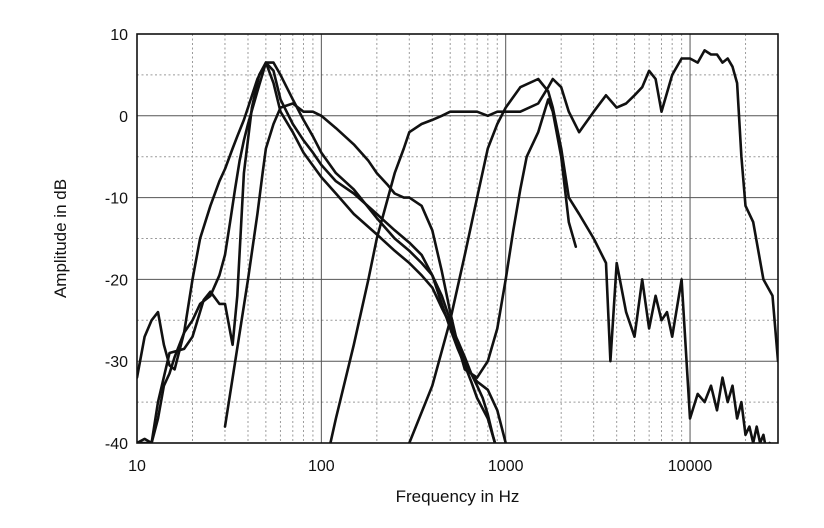  Describe the element at coordinates (116, 444) in the screenshot. I see `y-tick-label: -40` at that location.